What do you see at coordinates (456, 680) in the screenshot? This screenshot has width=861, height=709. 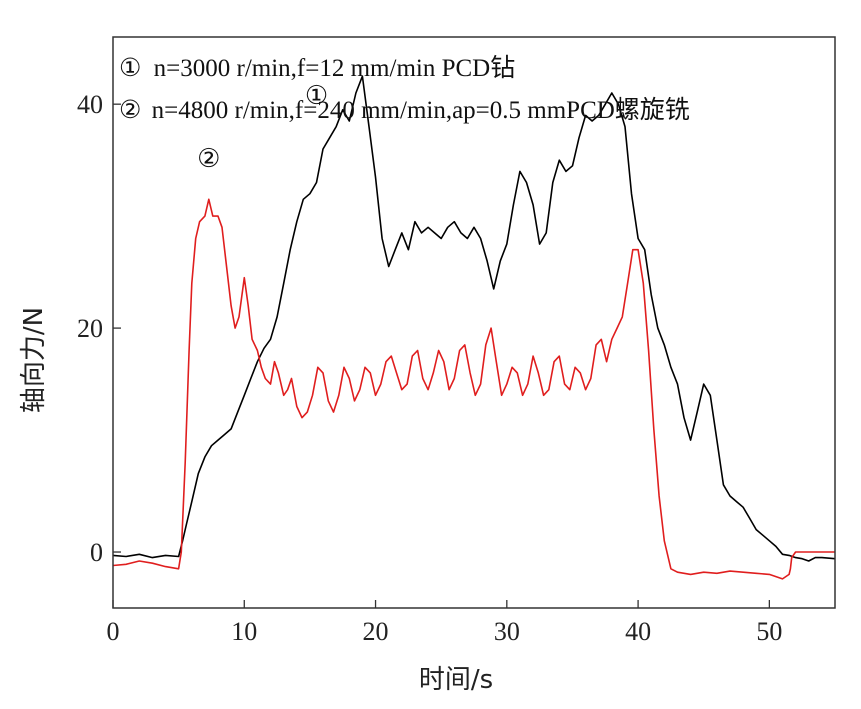 I see `x-axis-title: 时间/s` at bounding box center [456, 680].